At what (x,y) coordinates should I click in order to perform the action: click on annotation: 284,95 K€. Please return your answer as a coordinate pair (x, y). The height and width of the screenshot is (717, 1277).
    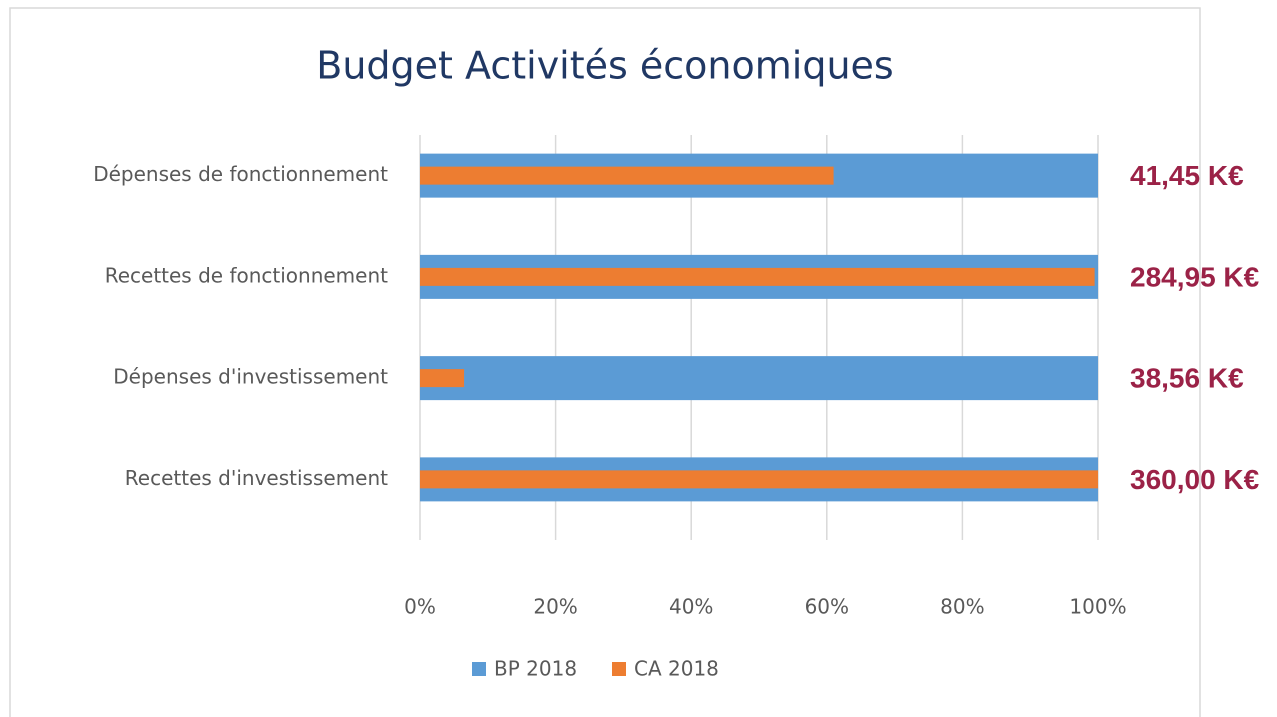
    Looking at the image, I should click on (1195, 276).